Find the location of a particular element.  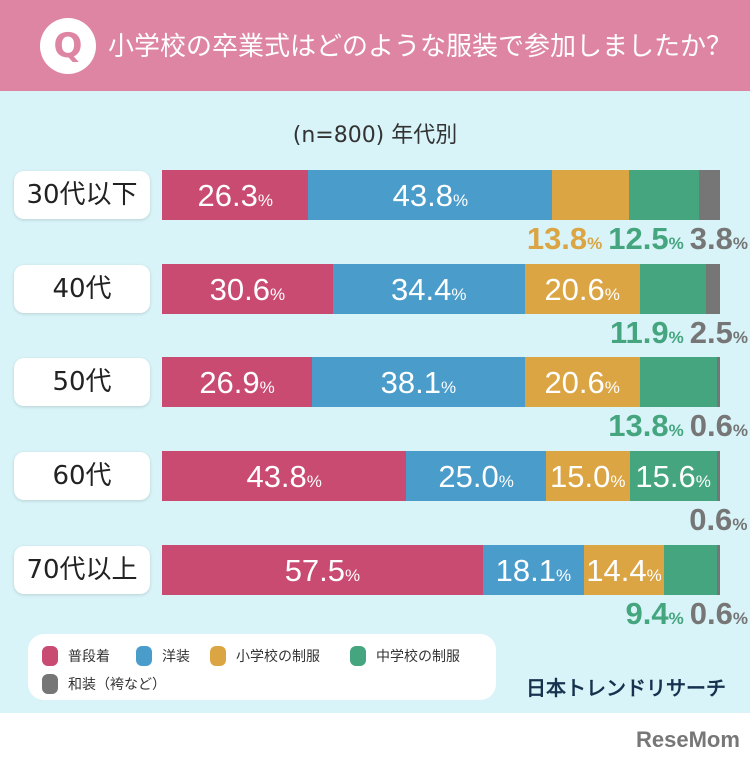

data-label: 26.9% is located at coordinates (237, 382).